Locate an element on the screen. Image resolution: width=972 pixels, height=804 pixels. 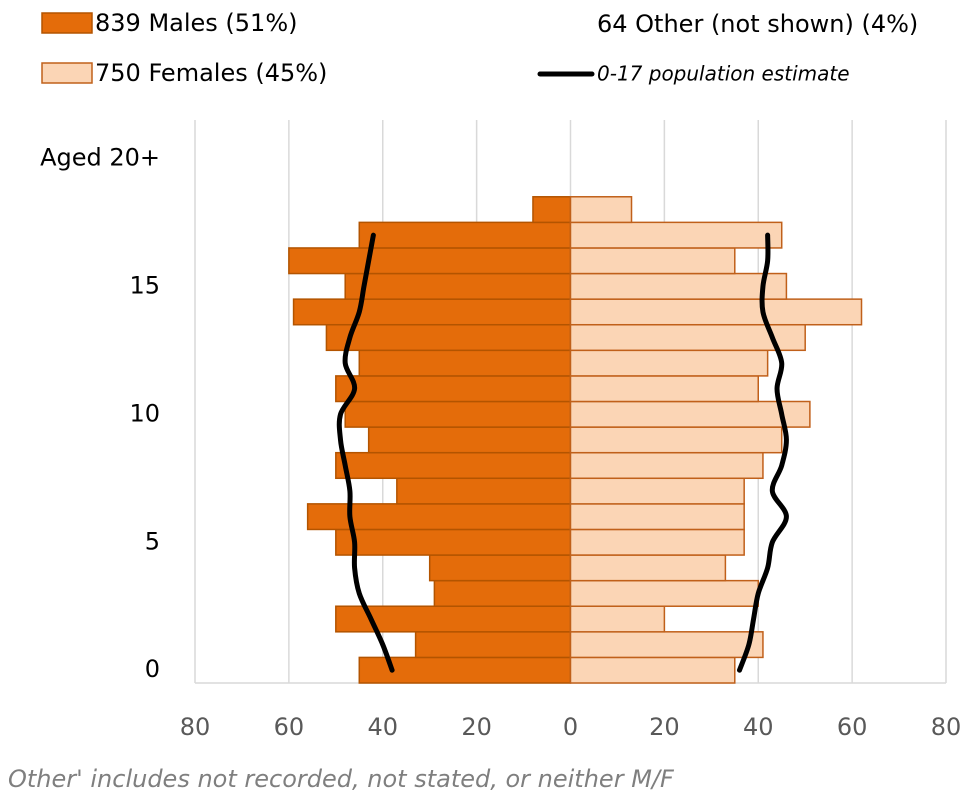
y-tick-label: 10 is located at coordinates (144, 413).